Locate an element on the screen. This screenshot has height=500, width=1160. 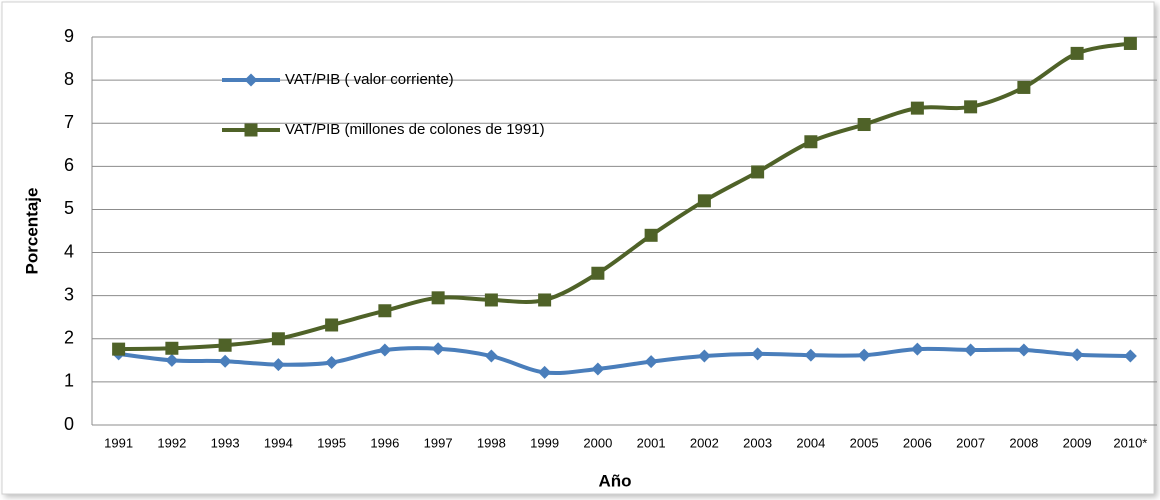
x-tick-label: 2010* is located at coordinates (1130, 442).